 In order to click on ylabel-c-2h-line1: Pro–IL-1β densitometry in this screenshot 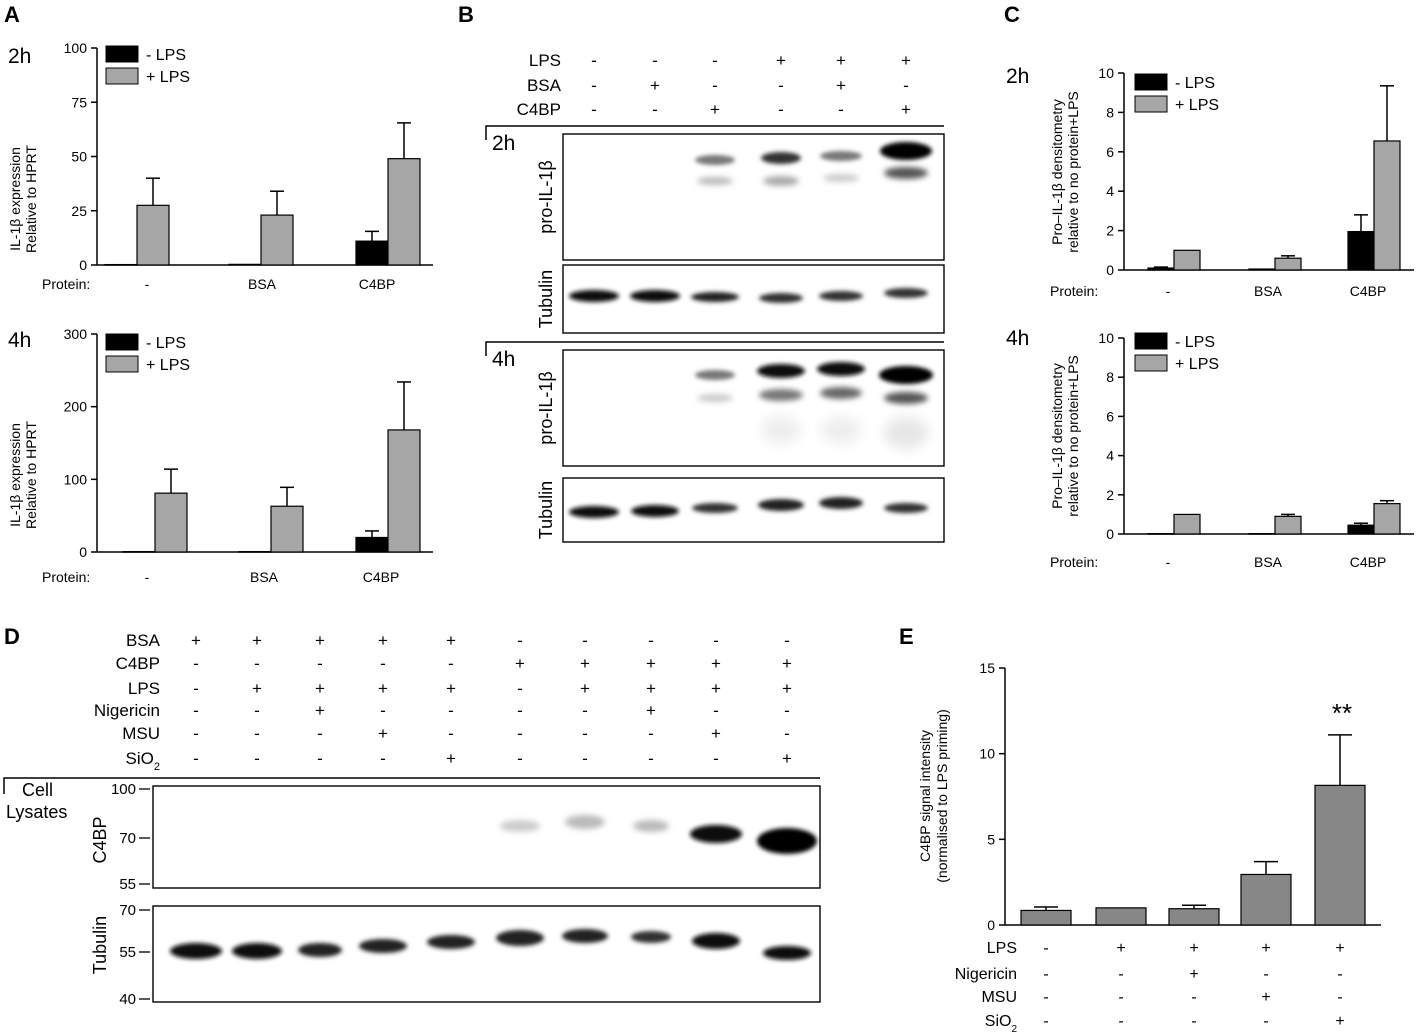, I will do `click(1057, 172)`.